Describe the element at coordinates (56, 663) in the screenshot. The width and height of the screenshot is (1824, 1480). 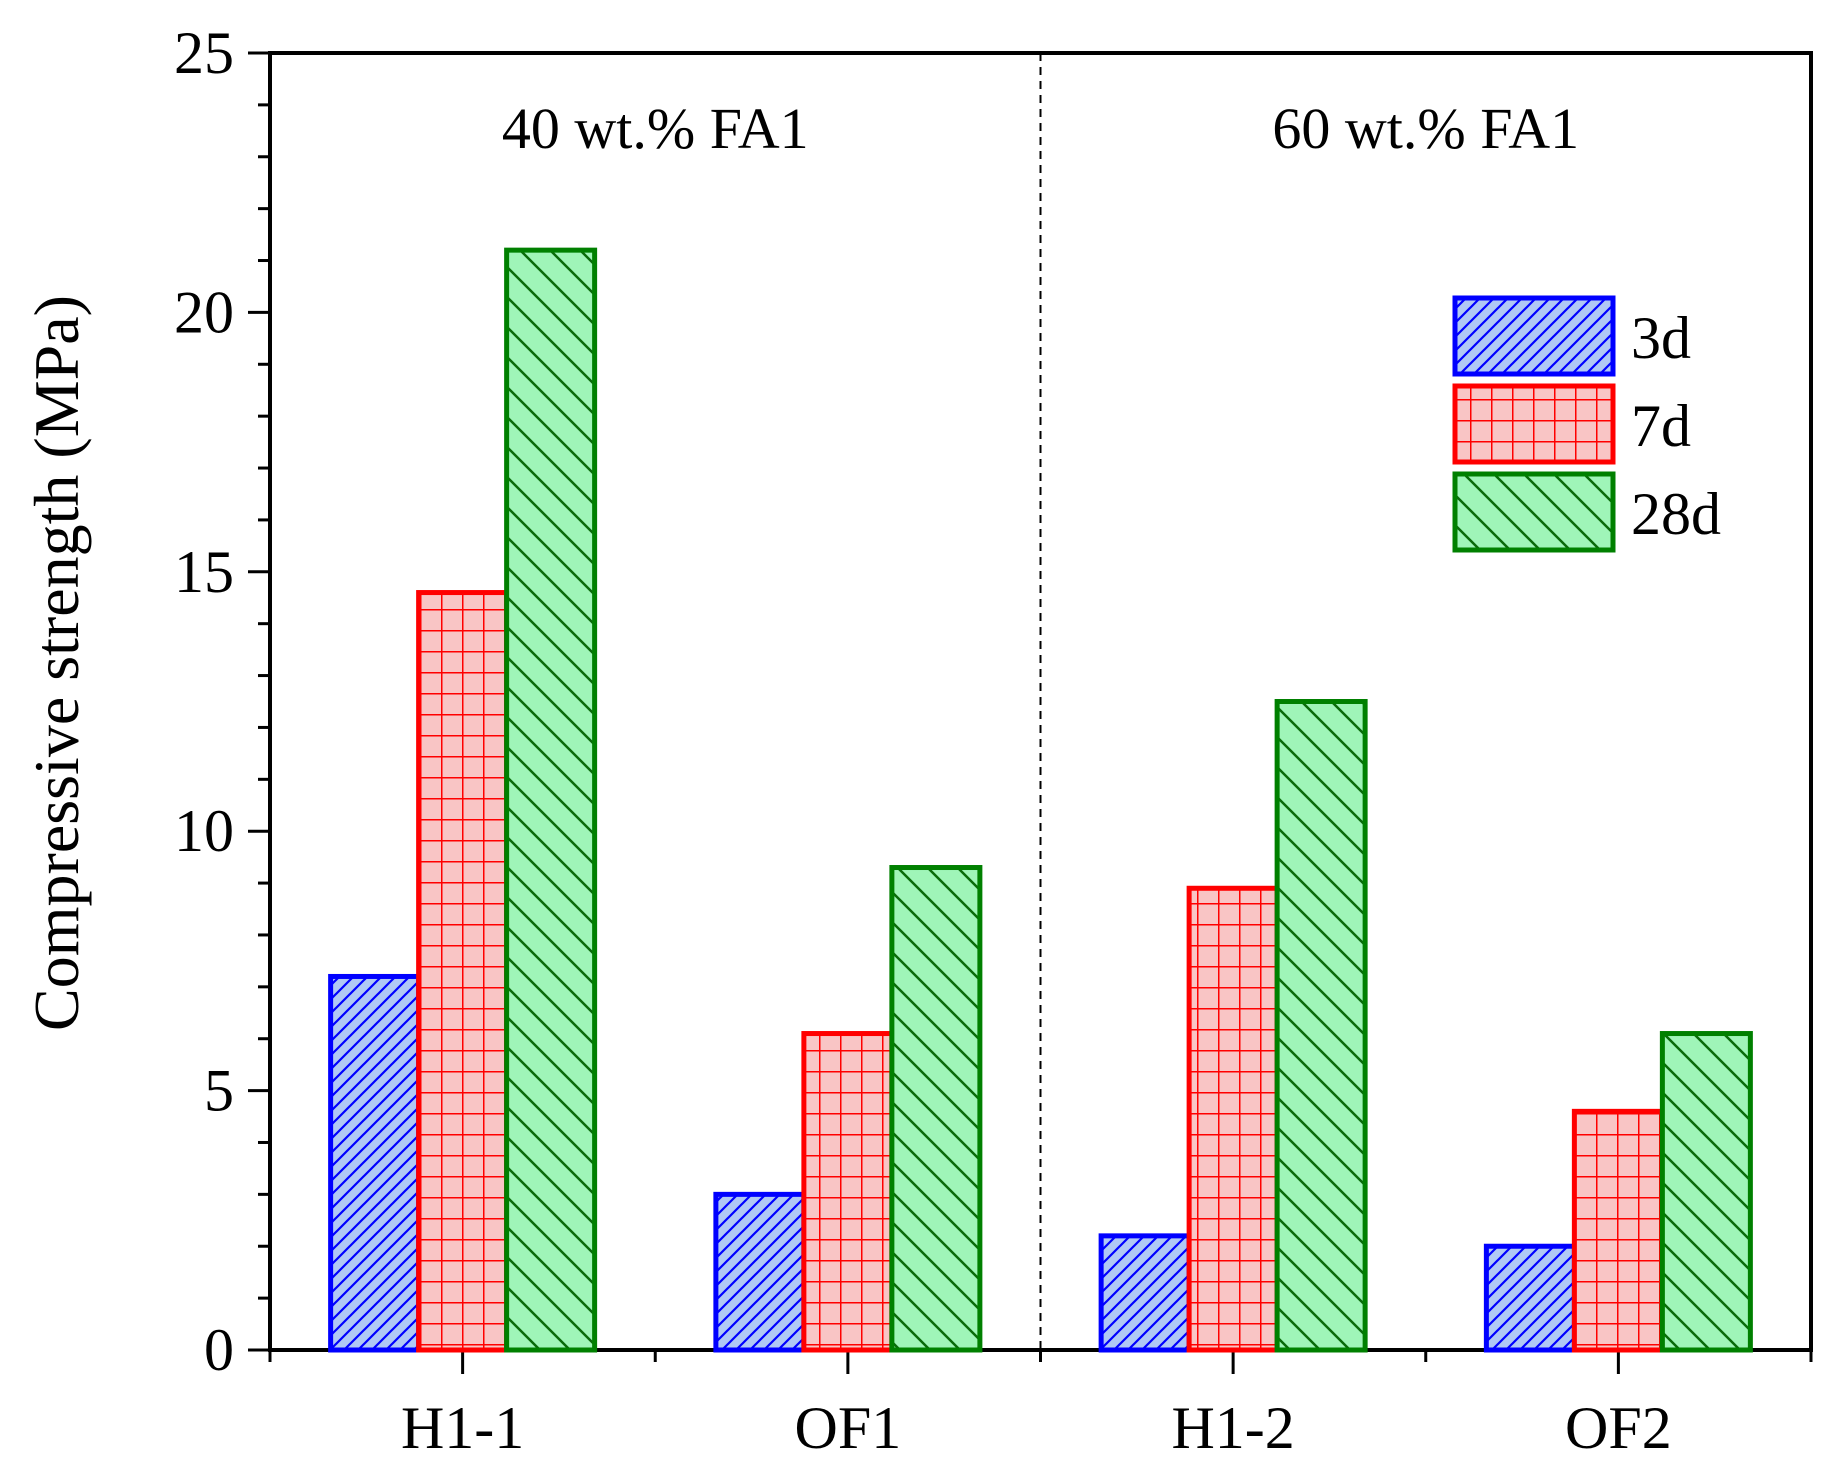
I see `y-axis-title: Compressive strength (MPa)` at that location.